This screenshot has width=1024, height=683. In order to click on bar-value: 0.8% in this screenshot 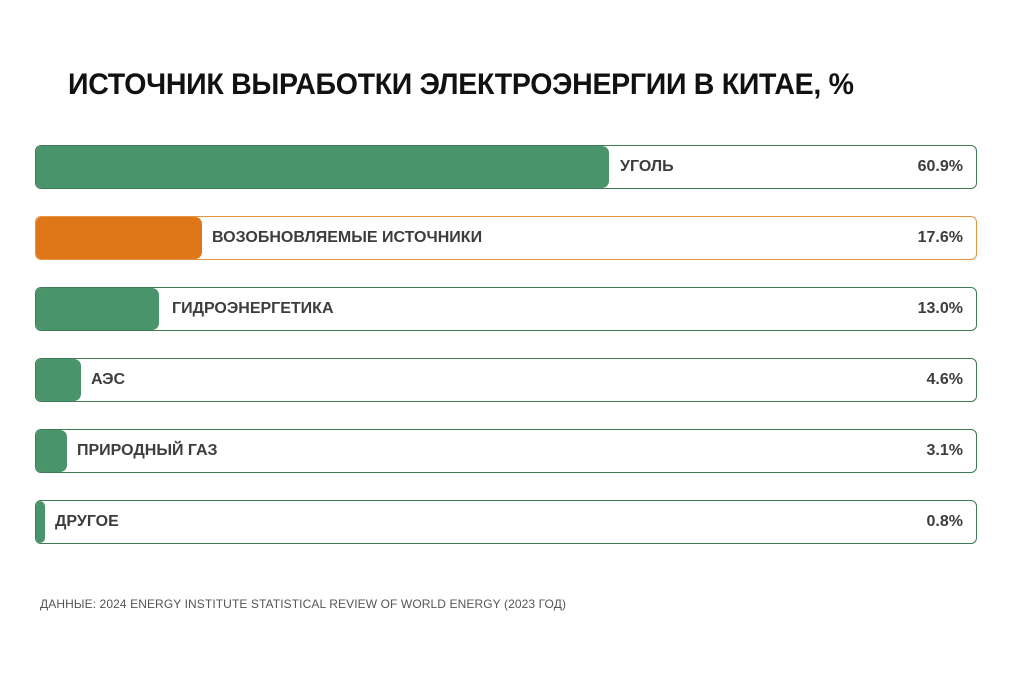, I will do `click(944, 521)`.